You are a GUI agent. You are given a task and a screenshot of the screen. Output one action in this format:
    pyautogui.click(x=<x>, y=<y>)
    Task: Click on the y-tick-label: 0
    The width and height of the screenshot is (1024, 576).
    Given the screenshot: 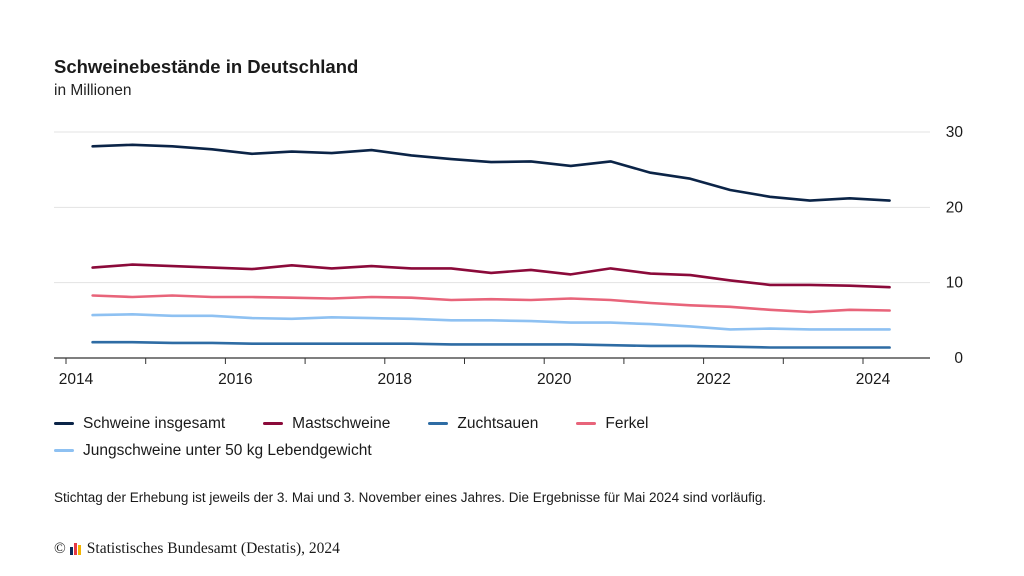 What is the action you would take?
    pyautogui.click(x=958, y=358)
    